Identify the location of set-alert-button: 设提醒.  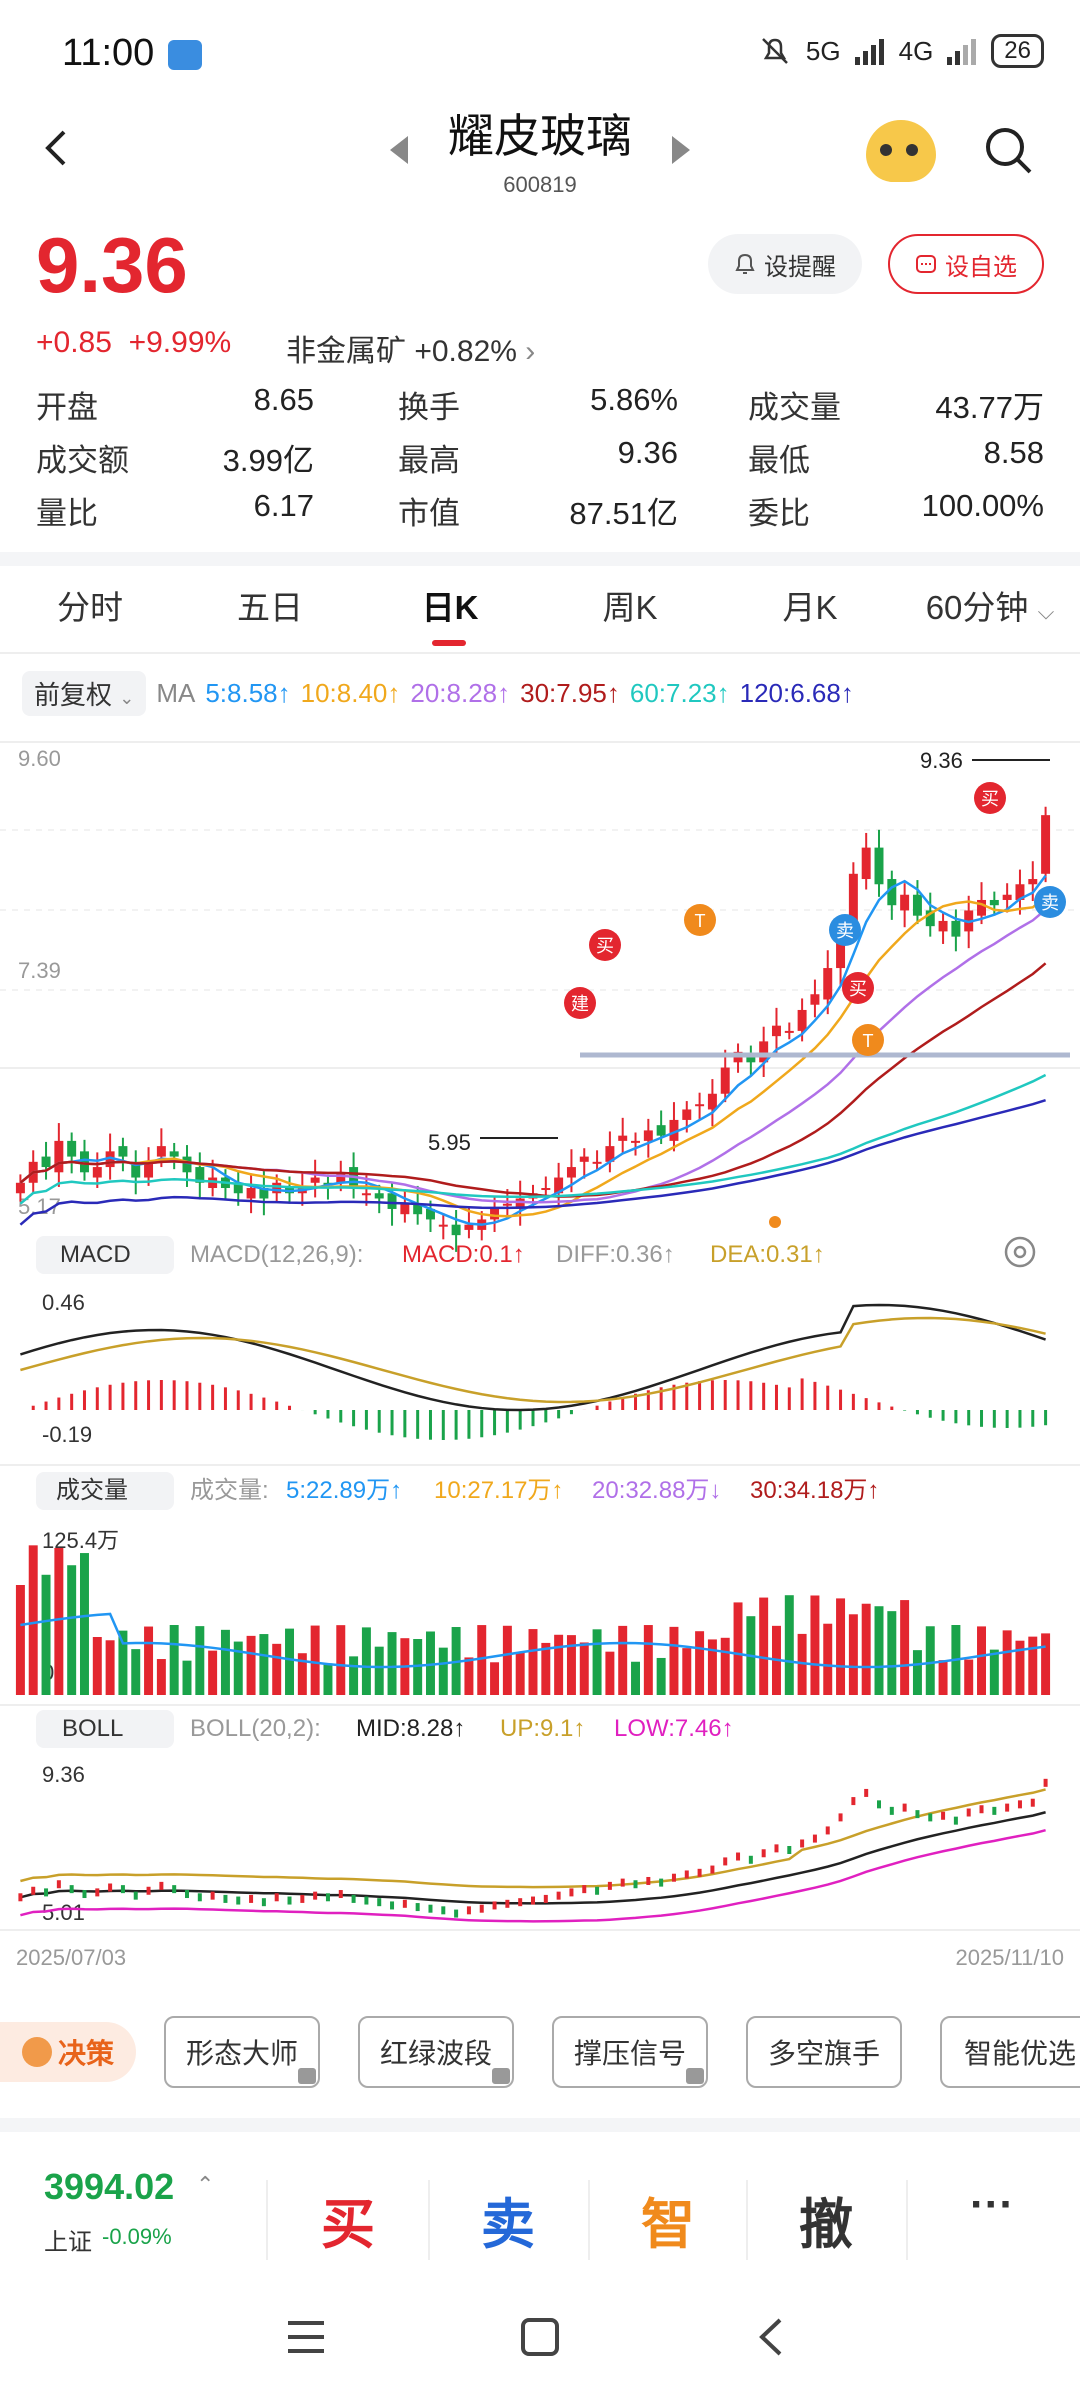
(785, 264).